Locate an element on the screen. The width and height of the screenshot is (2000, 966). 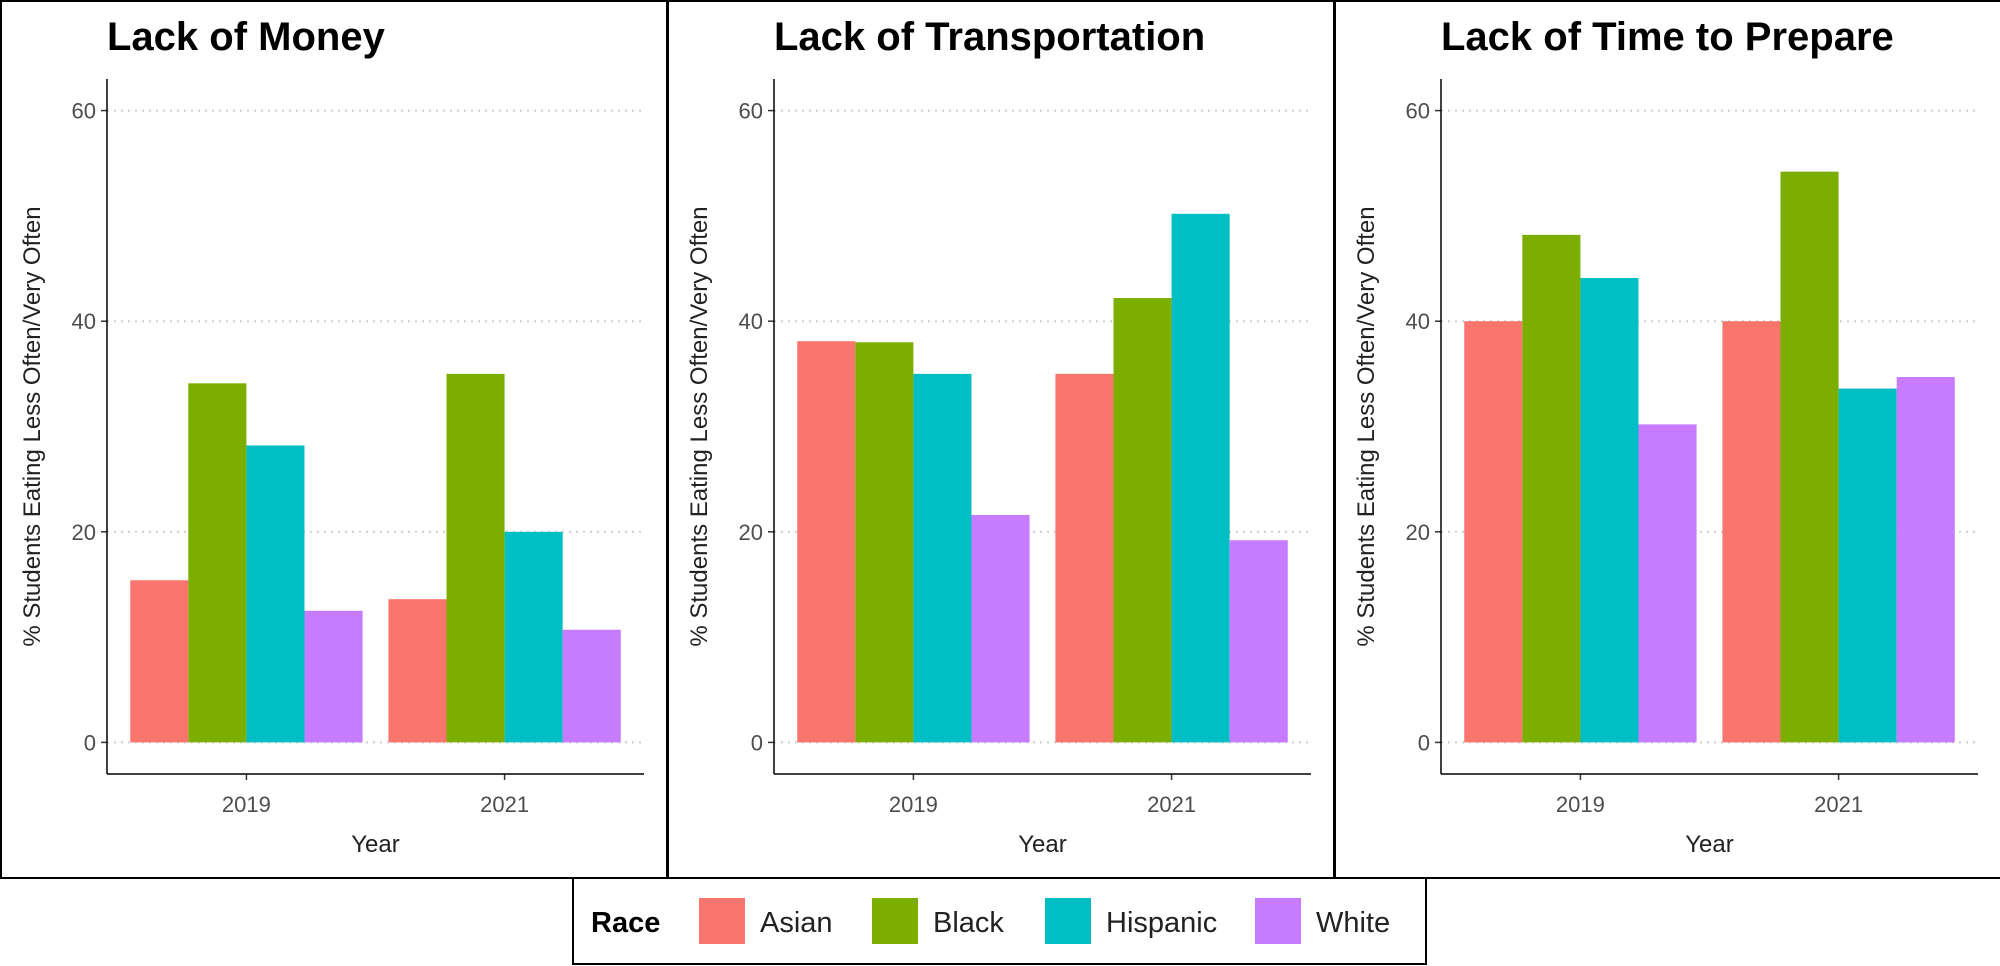
legend: Race Asian Black Hispanic White is located at coordinates (999, 921).